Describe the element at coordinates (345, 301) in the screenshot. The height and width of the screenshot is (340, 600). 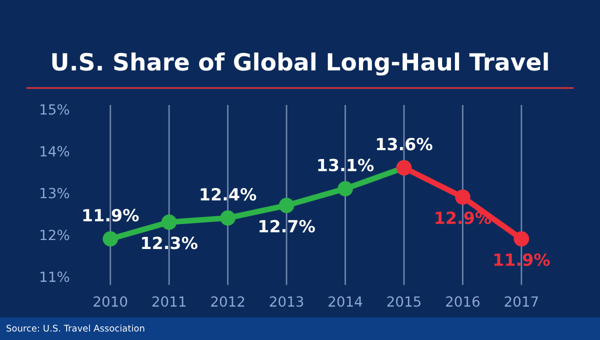
I see `x-tick-label: 2014` at that location.